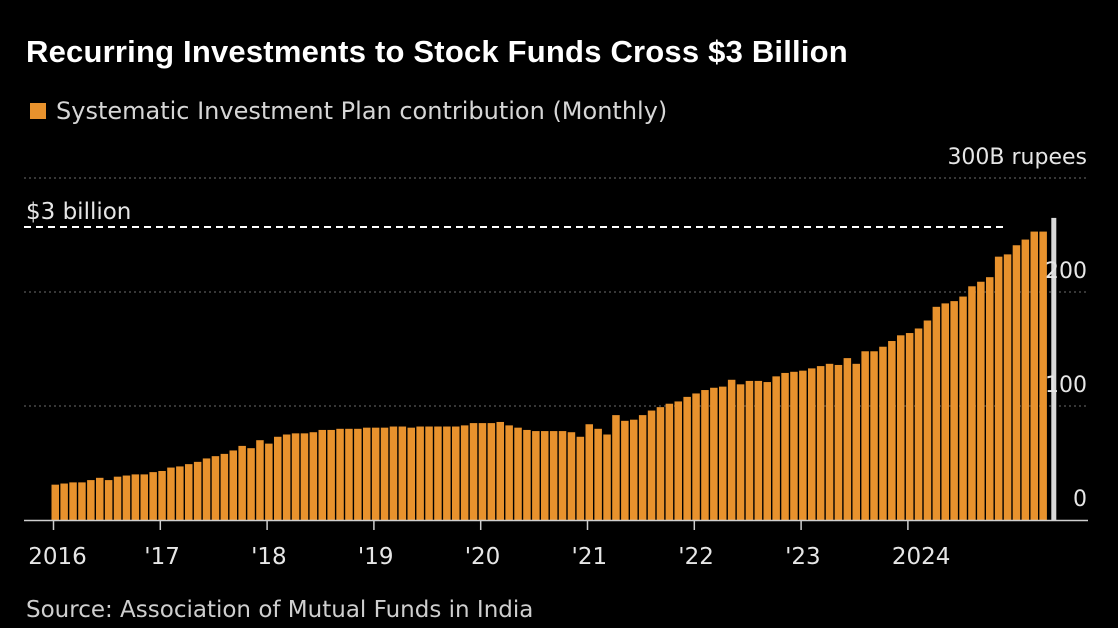 This screenshot has width=1118, height=628. I want to click on y-tick-label: 200, so click(1066, 271).